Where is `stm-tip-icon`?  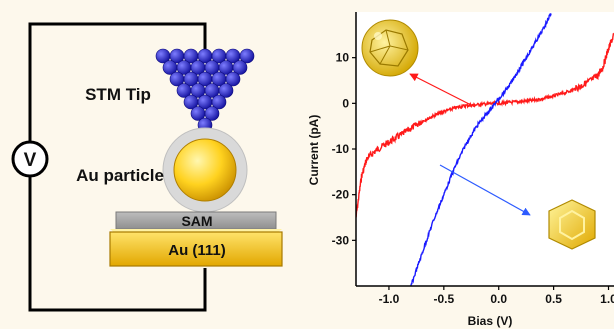
stm-tip-icon is located at coordinates (205, 90).